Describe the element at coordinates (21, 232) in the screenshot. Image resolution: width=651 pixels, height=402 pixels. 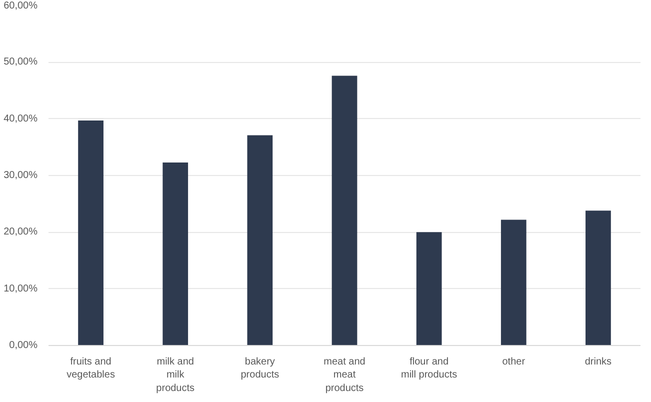
I see `y-tick-label: 20,00%` at that location.